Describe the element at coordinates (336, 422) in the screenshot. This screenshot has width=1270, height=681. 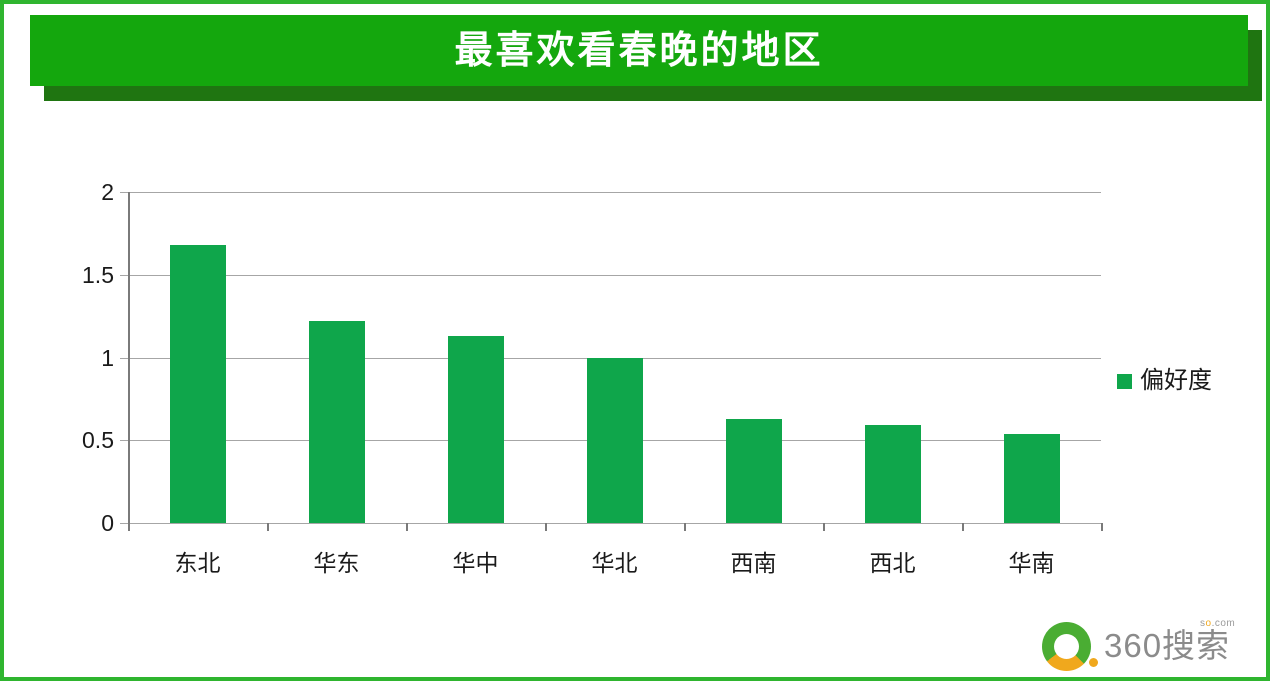
I see `bar-华东` at that location.